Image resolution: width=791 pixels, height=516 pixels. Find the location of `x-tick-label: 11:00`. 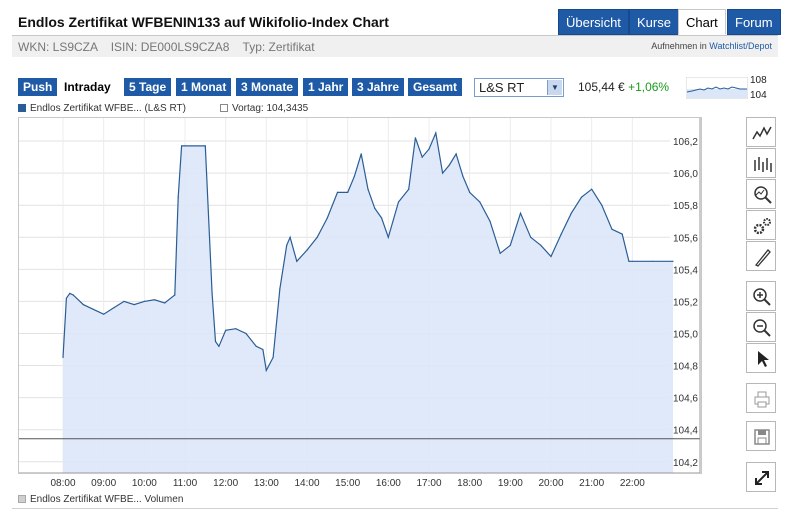

x-tick-label: 11:00 is located at coordinates (185, 483).